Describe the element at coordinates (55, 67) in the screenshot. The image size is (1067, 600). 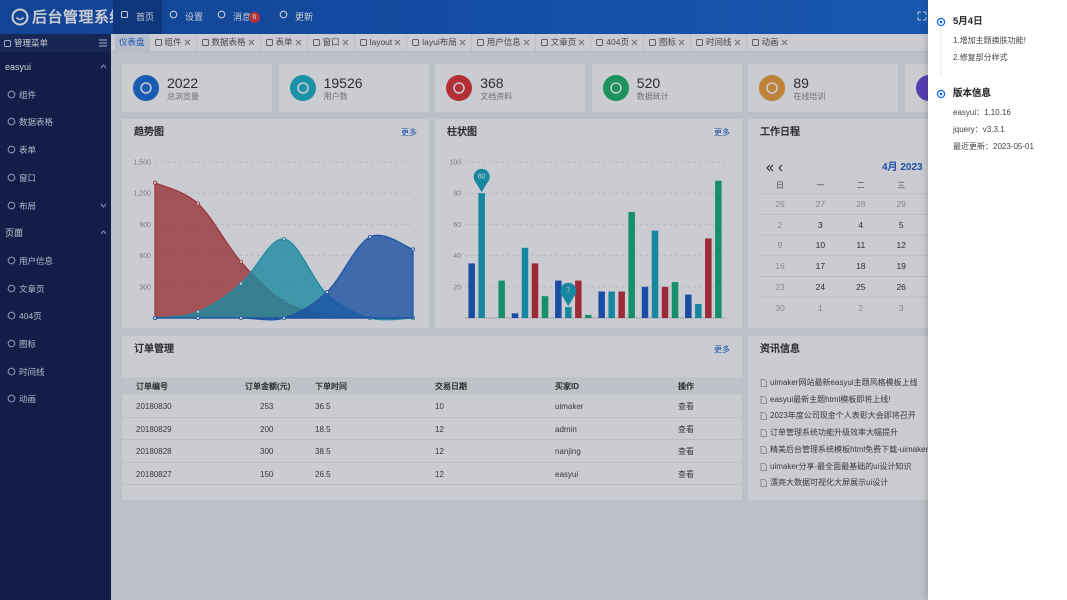
I see `menu-group: easyui` at that location.